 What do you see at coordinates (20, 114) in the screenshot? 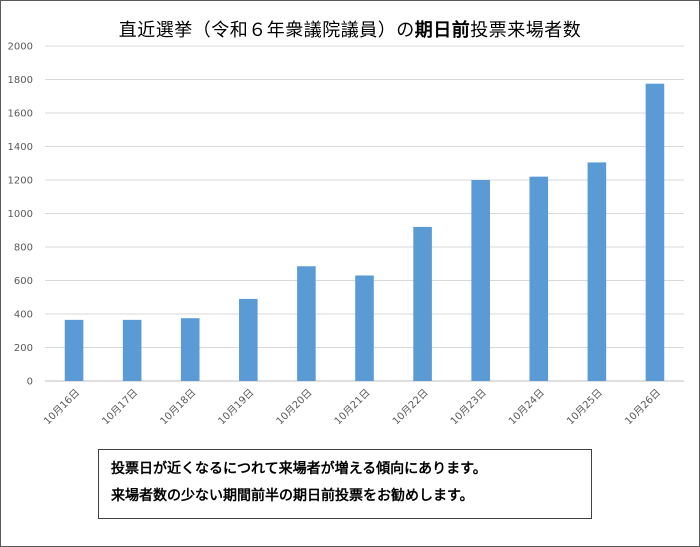
I see `y-tick-label: 1600` at bounding box center [20, 114].